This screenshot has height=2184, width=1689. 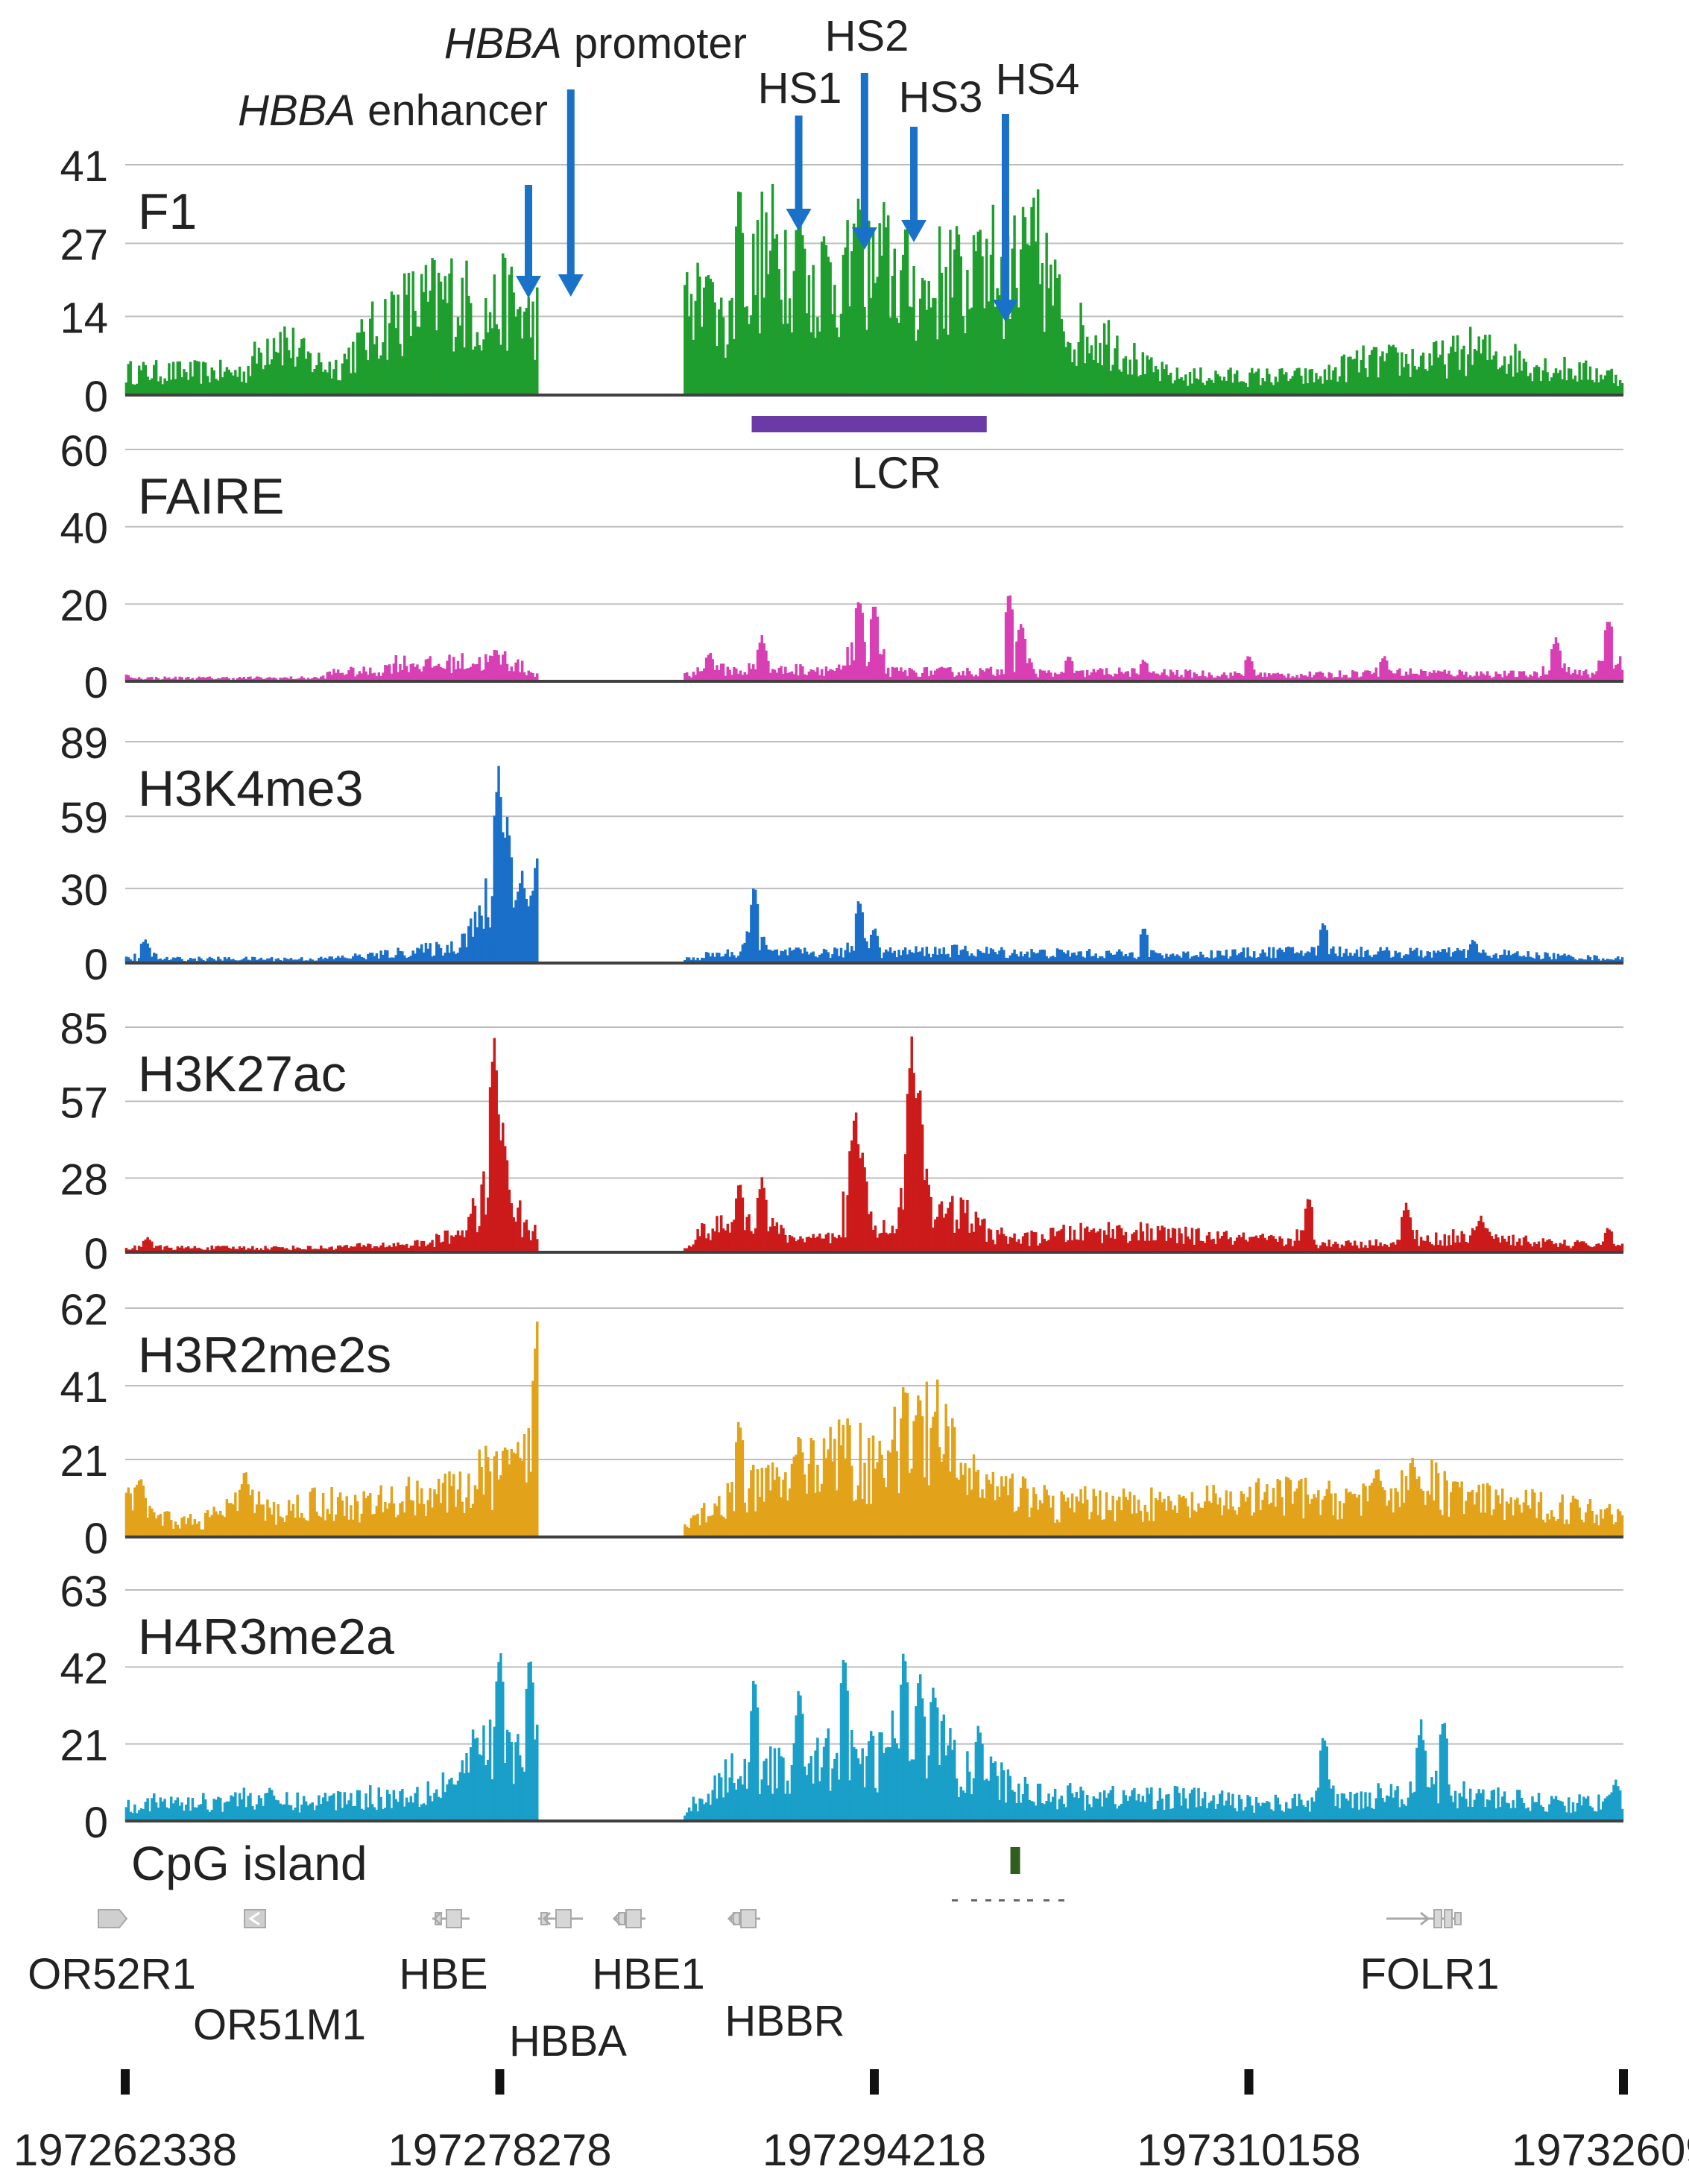 I want to click on track-h4r3me2a: 0 21 42 63 H4R3me2a, so click(x=842, y=1707).